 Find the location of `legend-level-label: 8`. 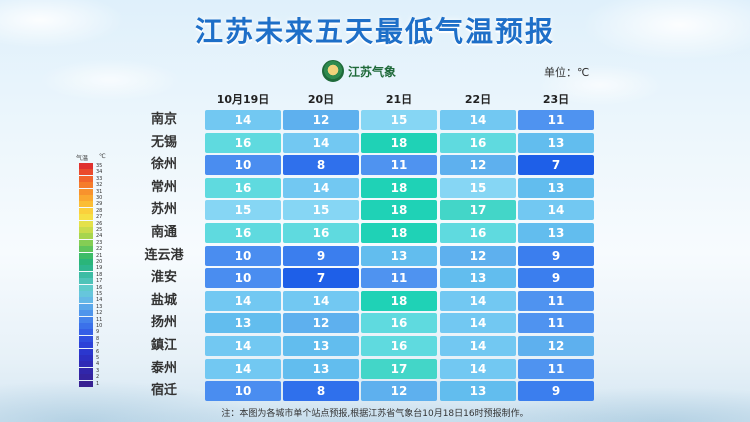

legend-level-label: 8 is located at coordinates (98, 338).